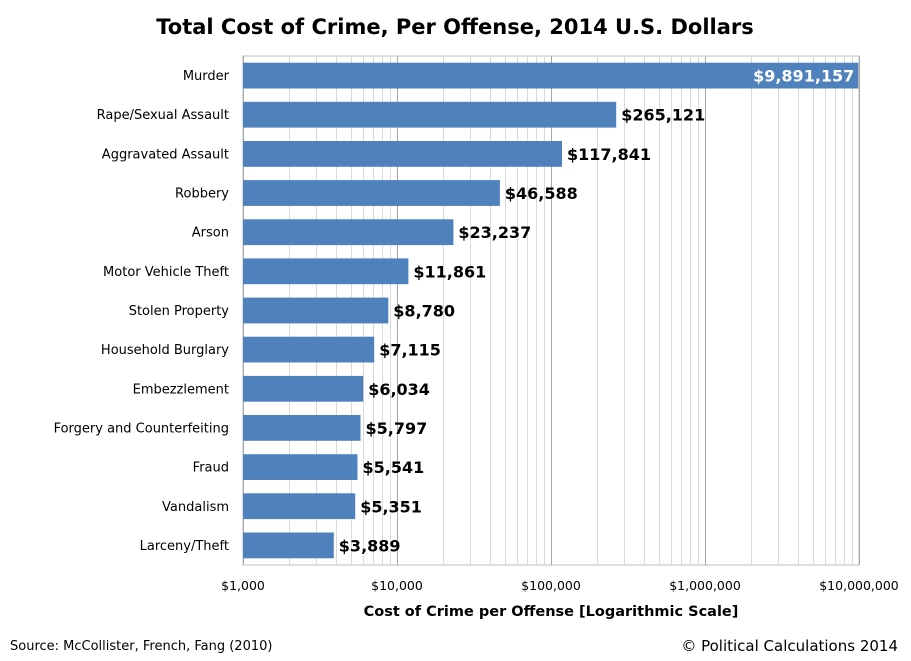 The image size is (911, 661). I want to click on data-label: $265,121, so click(663, 115).